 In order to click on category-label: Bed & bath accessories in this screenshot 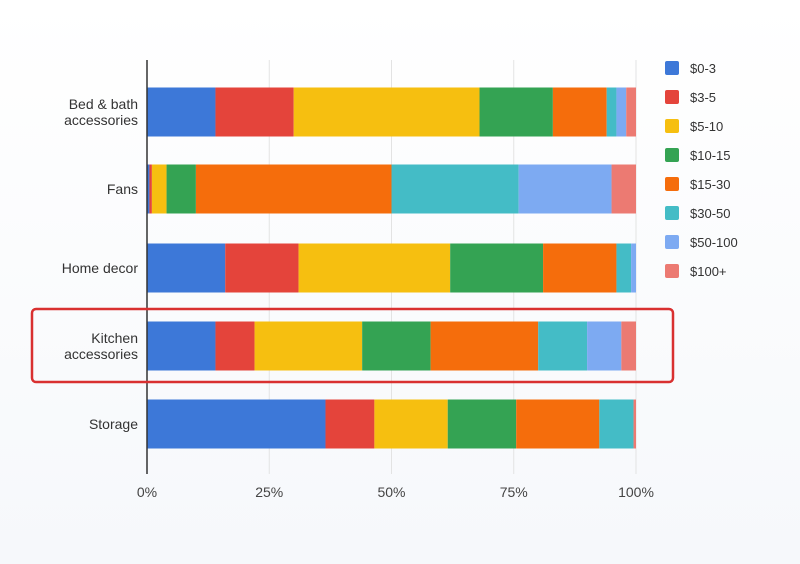, I will do `click(101, 112)`.